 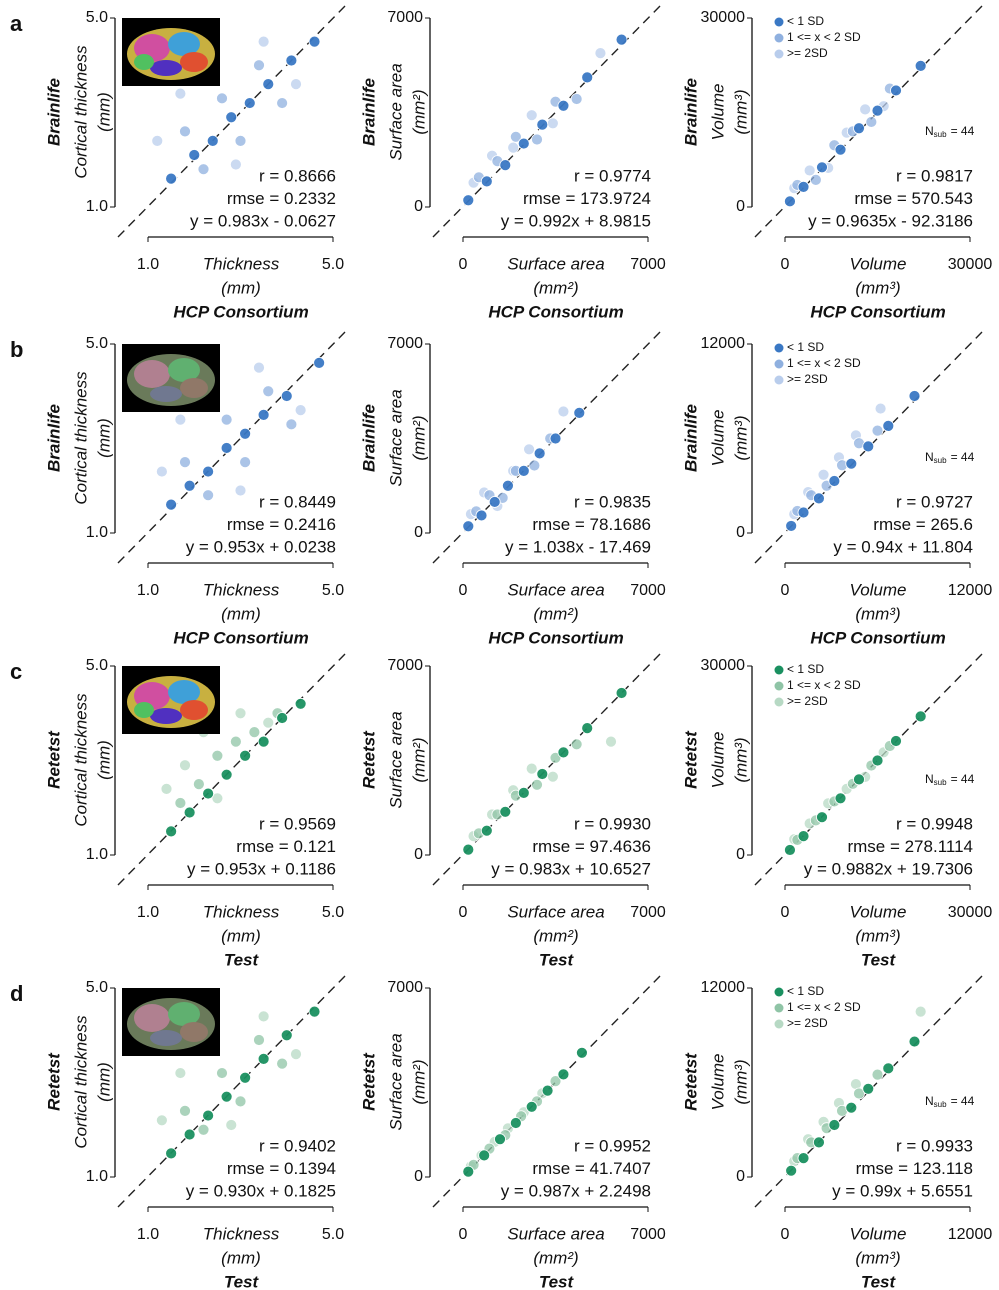 I want to click on x-axis-label: Test, so click(x=879, y=959).